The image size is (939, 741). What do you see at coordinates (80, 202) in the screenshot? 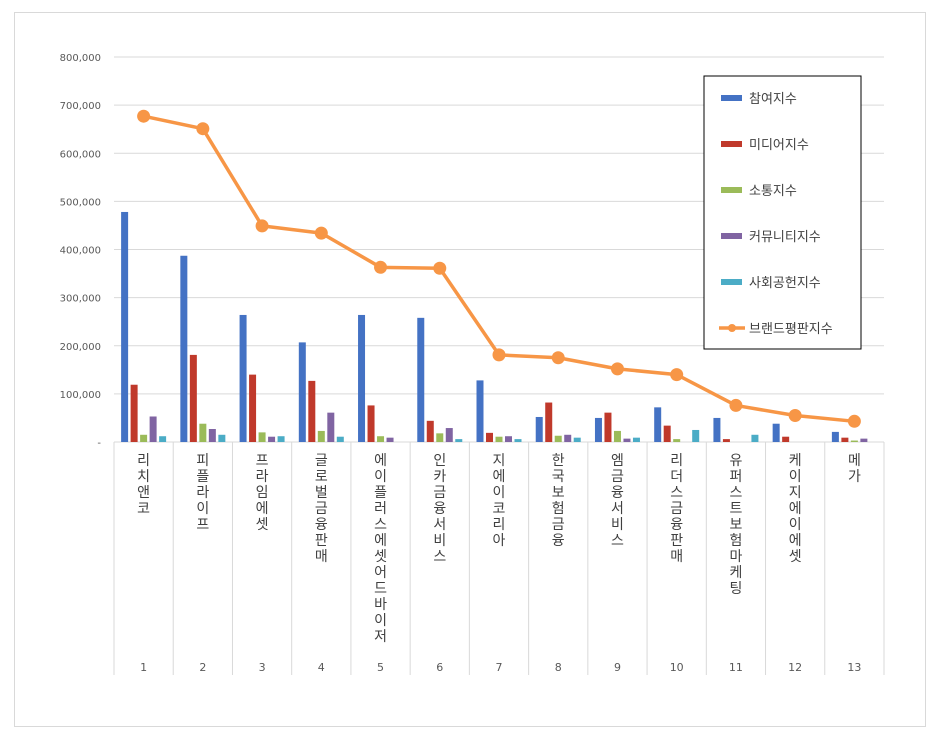
I see `y-tick-label: 500,000` at bounding box center [80, 202].